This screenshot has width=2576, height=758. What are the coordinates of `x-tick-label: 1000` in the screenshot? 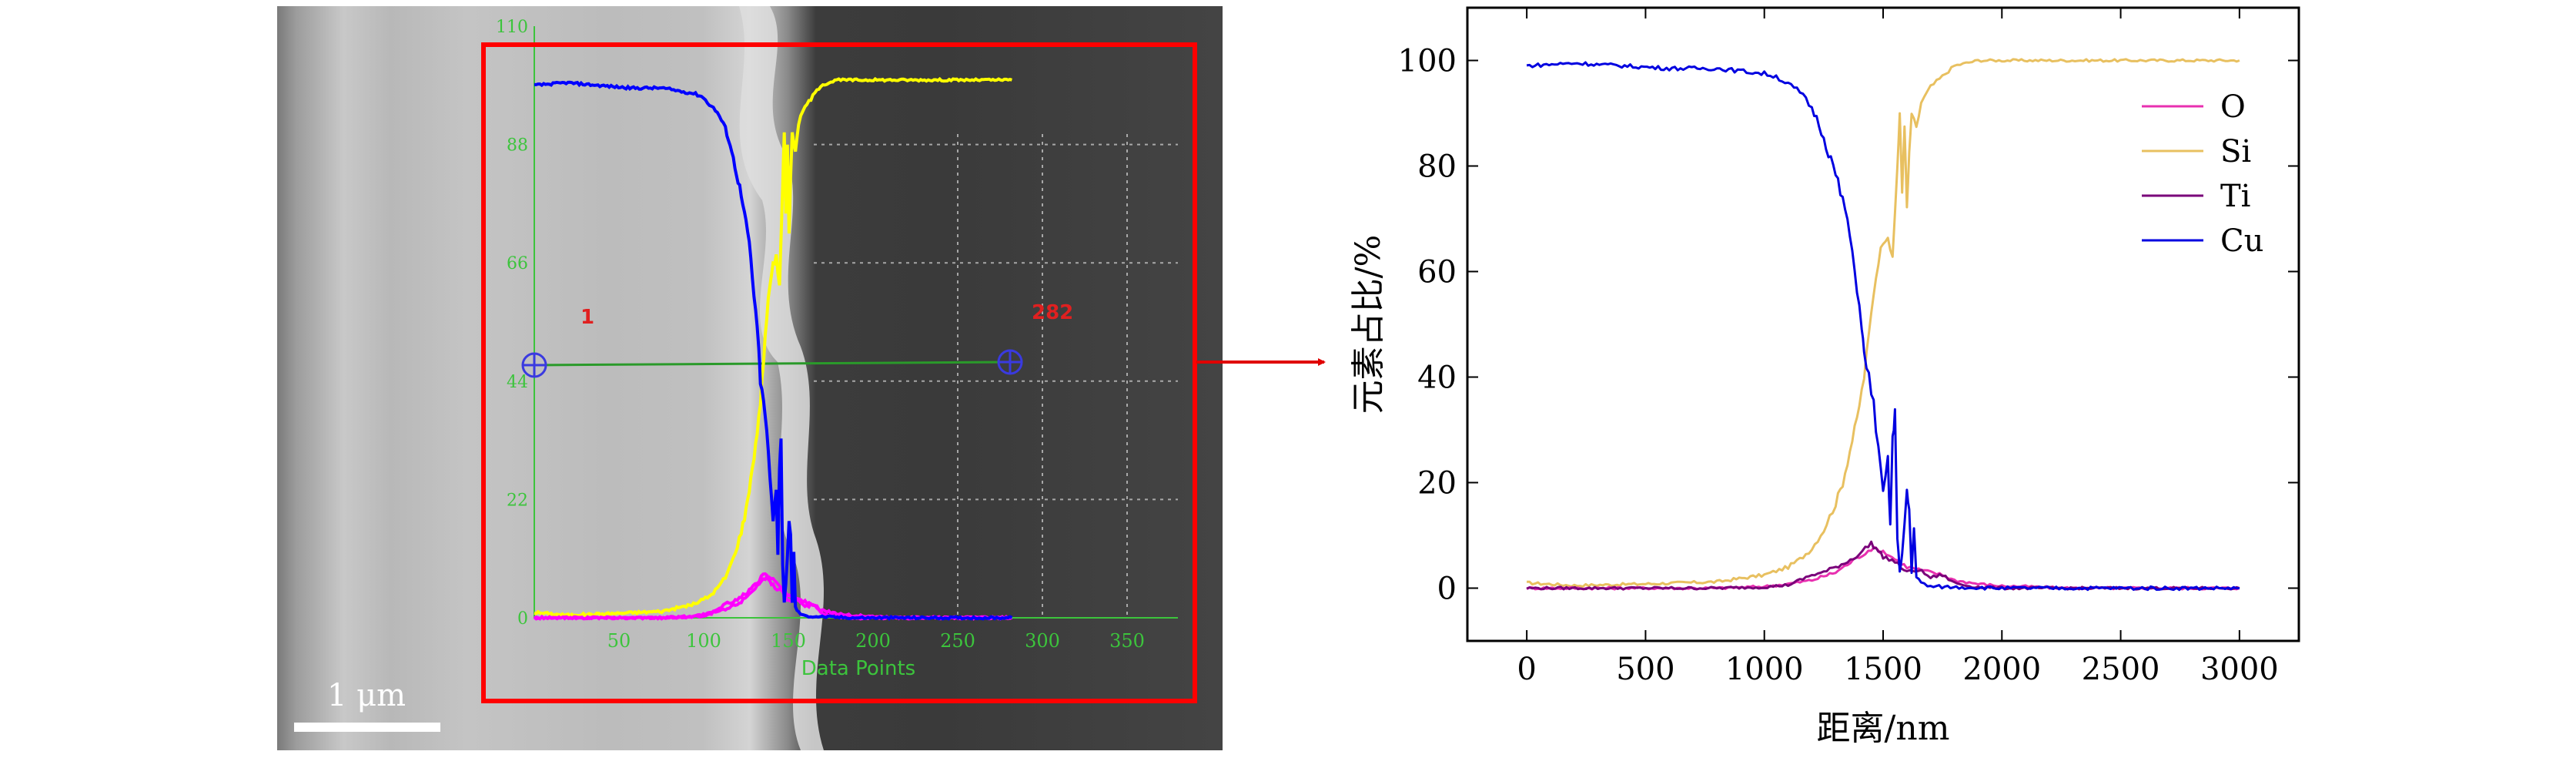 It's located at (1765, 670).